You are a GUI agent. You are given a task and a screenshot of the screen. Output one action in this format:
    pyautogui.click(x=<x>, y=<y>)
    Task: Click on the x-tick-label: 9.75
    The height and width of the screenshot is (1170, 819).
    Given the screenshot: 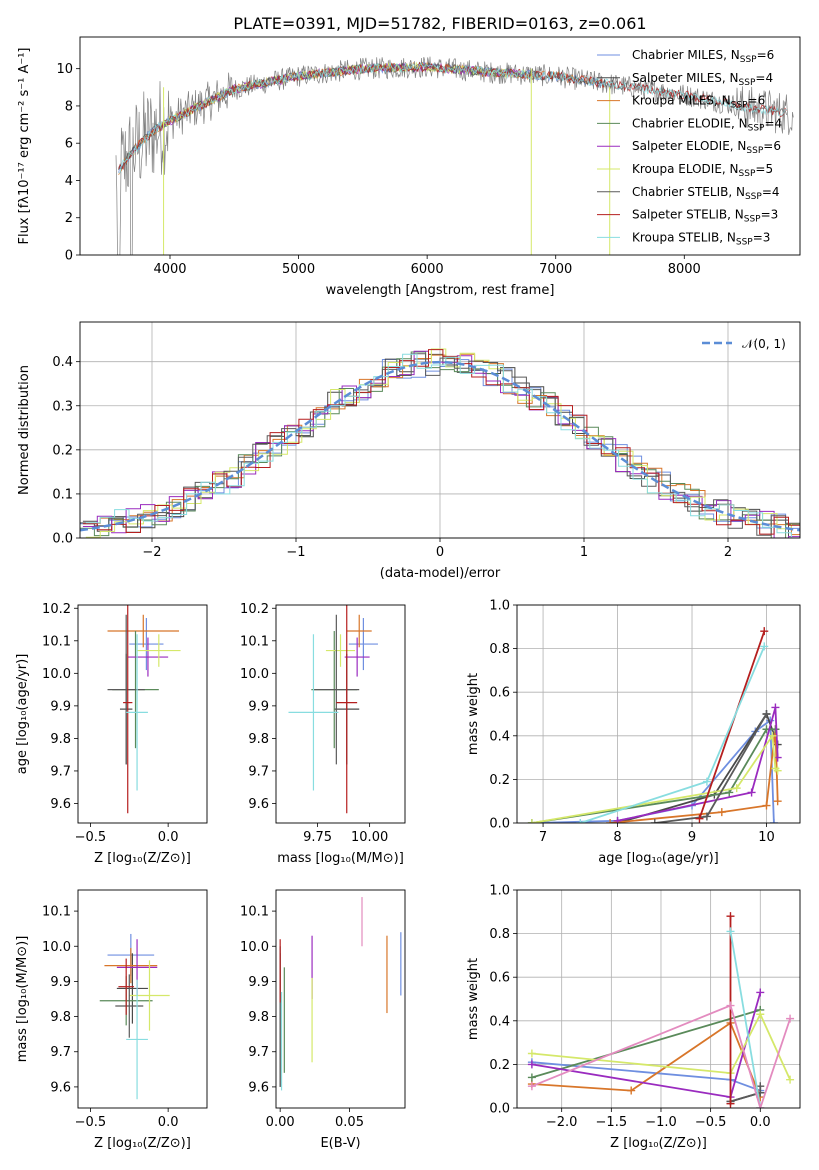 What is the action you would take?
    pyautogui.click(x=317, y=837)
    